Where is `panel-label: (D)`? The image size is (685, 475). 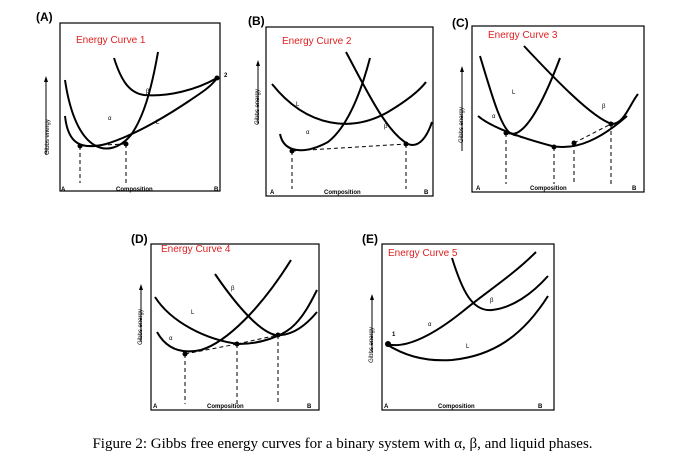 panel-label: (D) is located at coordinates (139, 239).